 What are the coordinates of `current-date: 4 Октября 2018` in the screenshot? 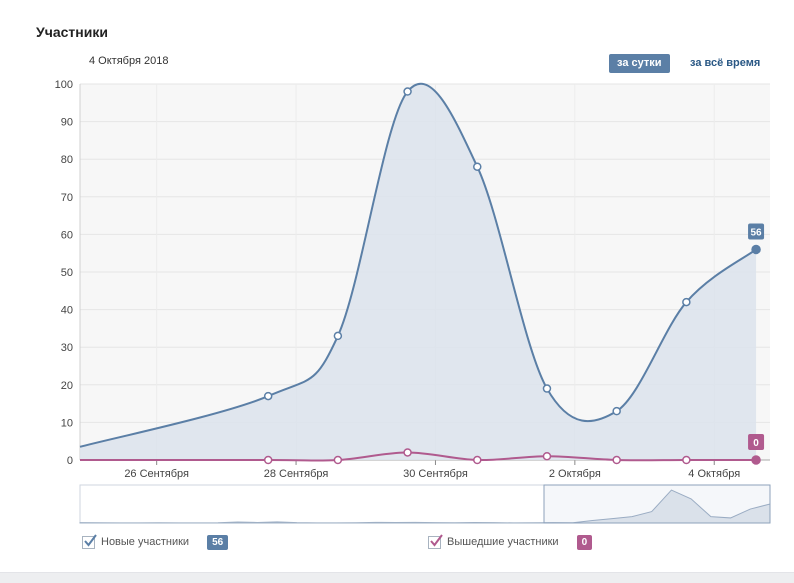 It's located at (129, 61).